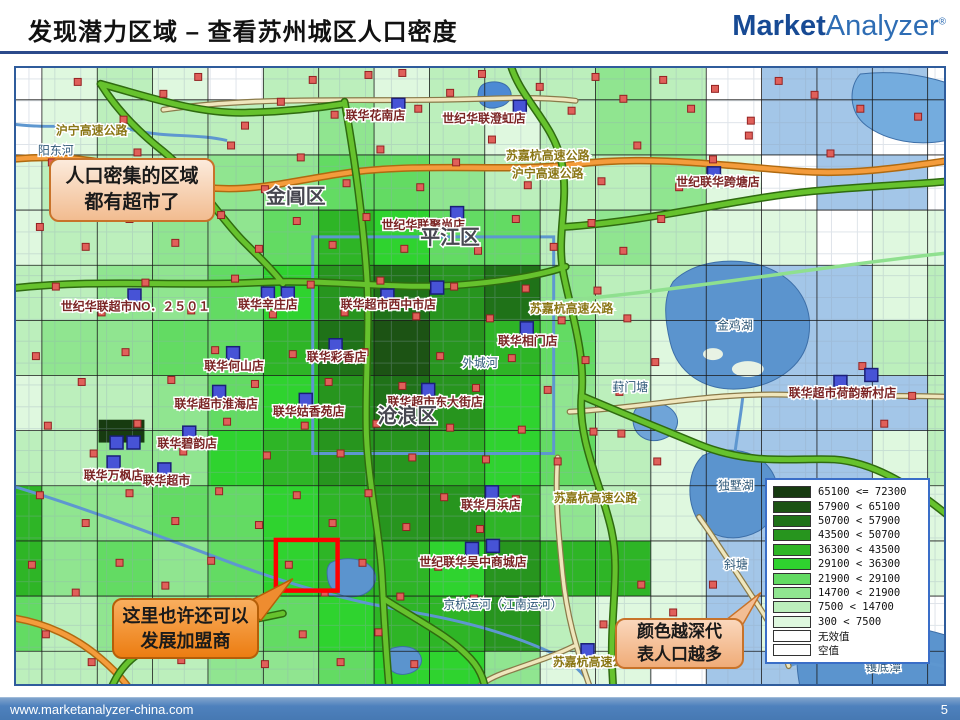 Image resolution: width=960 pixels, height=720 pixels. What do you see at coordinates (859, 506) in the screenshot?
I see `legend-label: 57900 < 65100` at bounding box center [859, 506].